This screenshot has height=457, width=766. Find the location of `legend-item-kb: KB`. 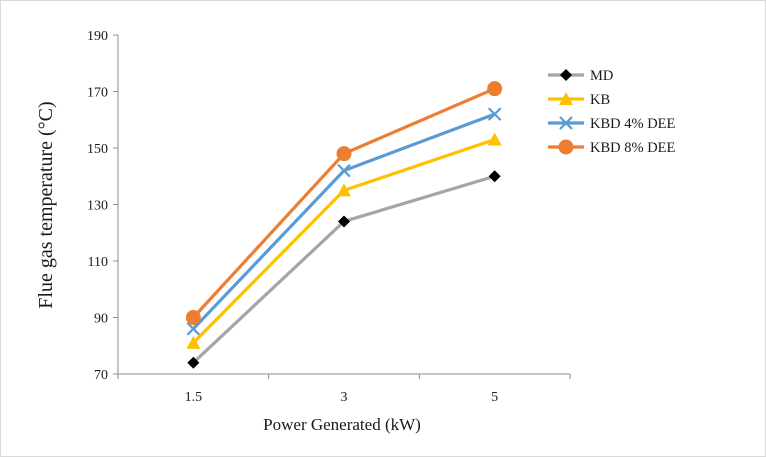

legend-item-kb: KB is located at coordinates (579, 100).